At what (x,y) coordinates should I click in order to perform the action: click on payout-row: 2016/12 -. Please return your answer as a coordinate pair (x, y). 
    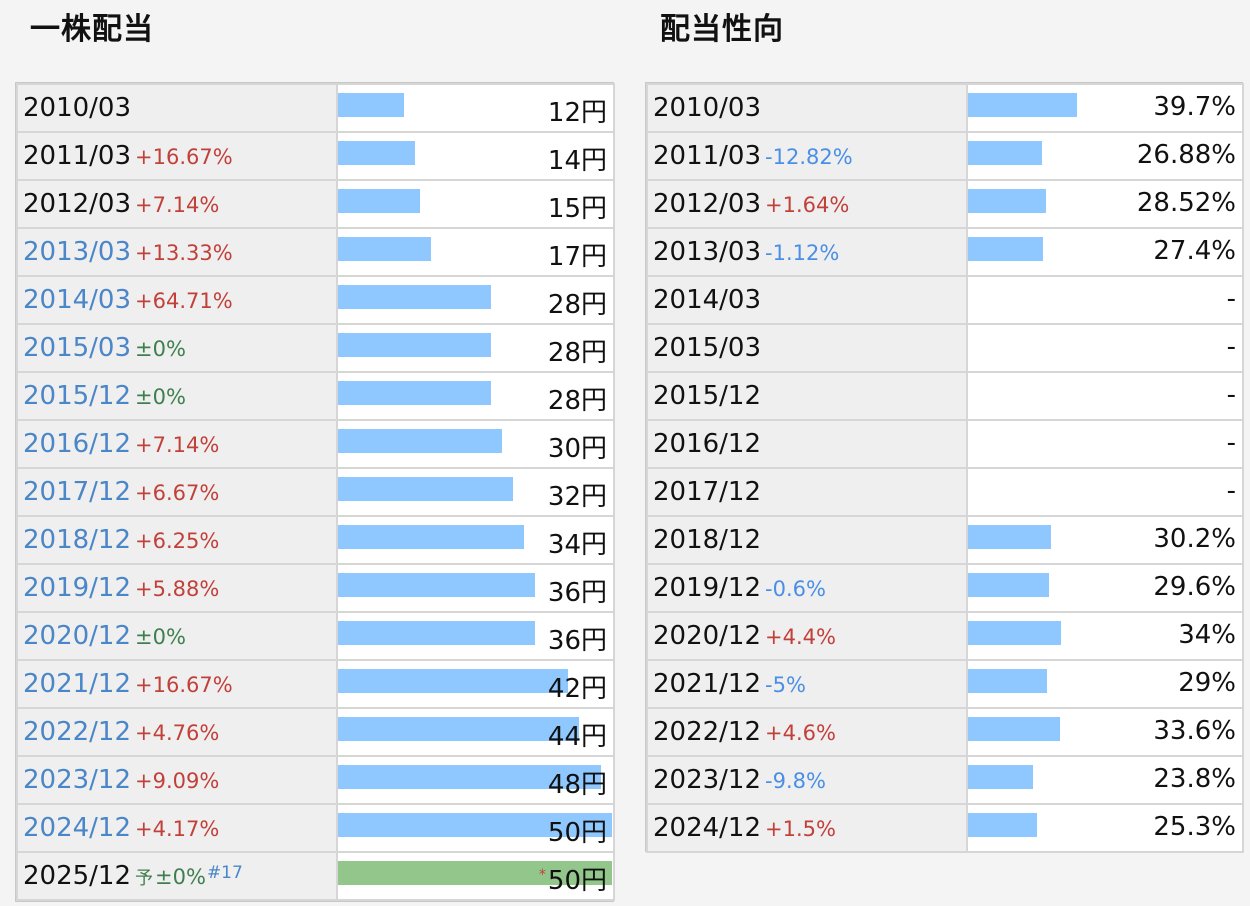
    Looking at the image, I should click on (945, 444).